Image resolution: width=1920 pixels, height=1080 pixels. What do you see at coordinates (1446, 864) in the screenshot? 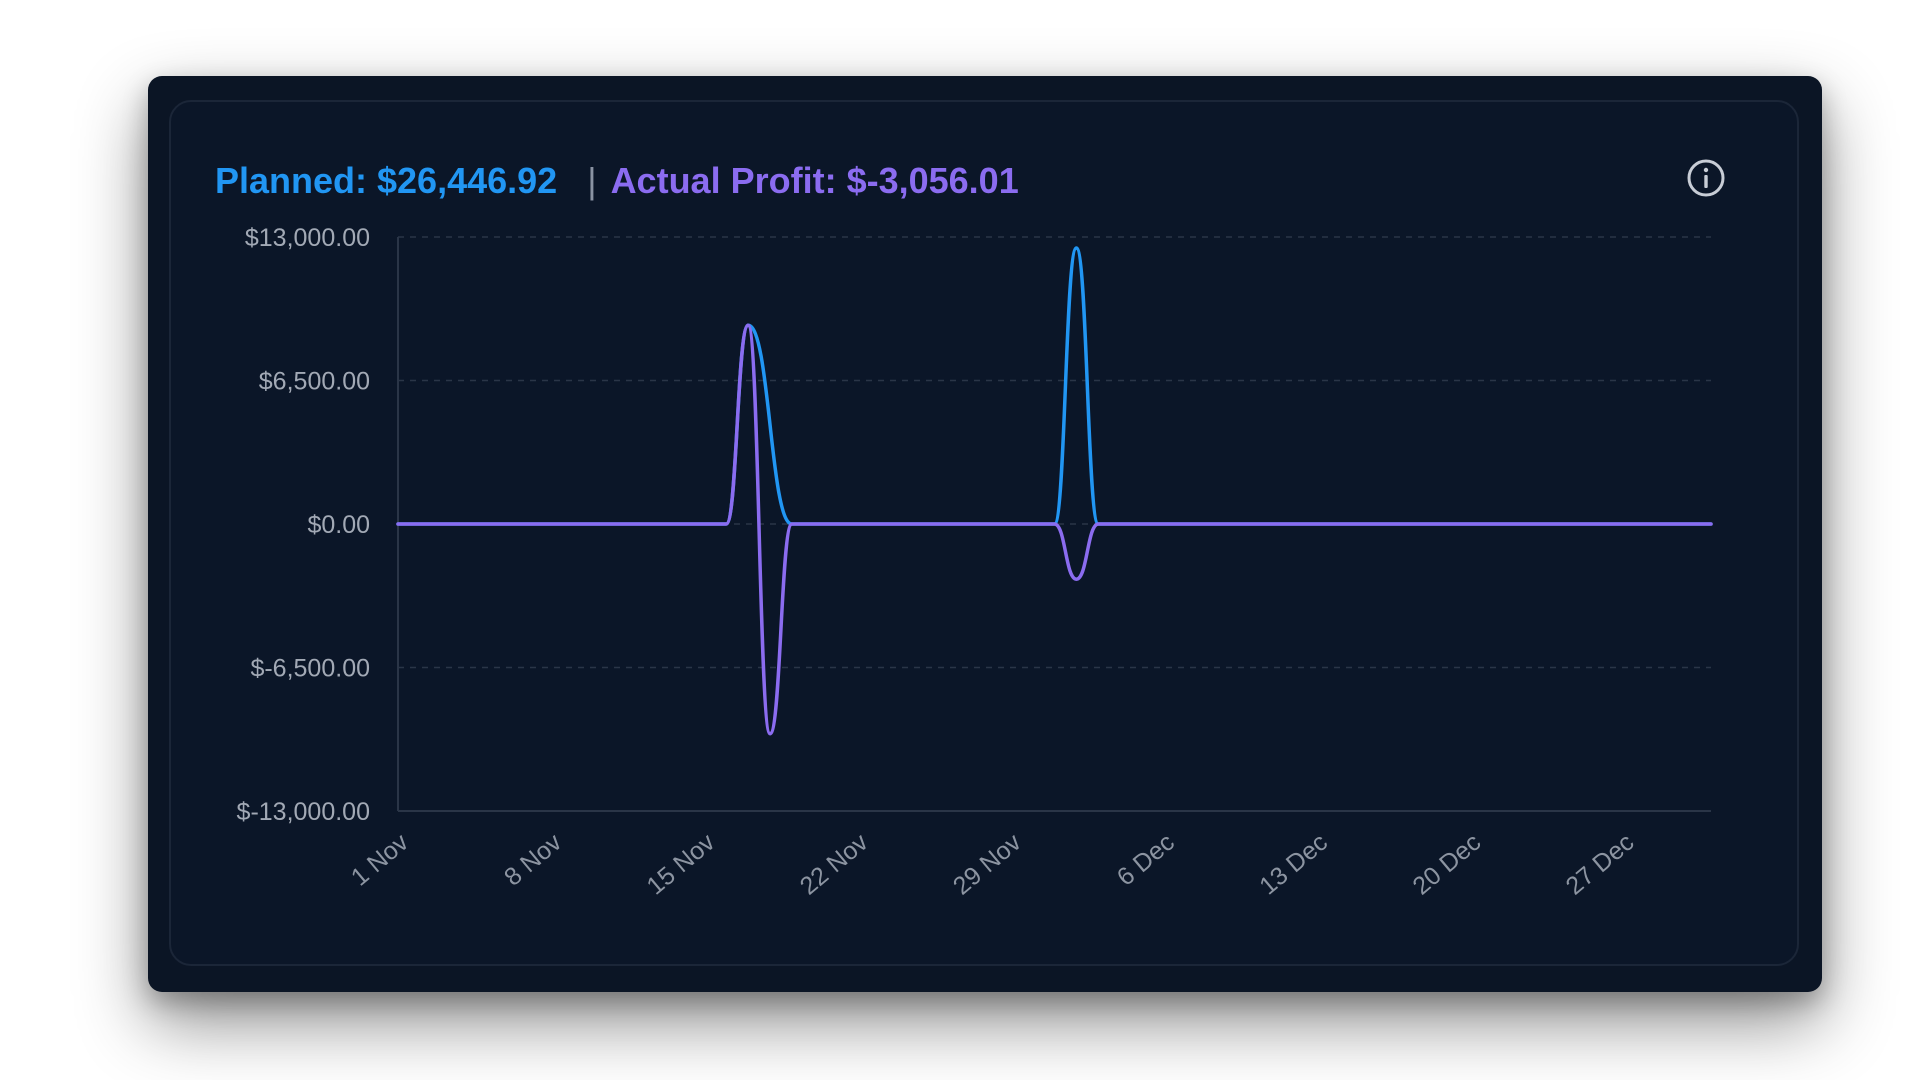
I see `x-tick-label: 20 Dec` at bounding box center [1446, 864].